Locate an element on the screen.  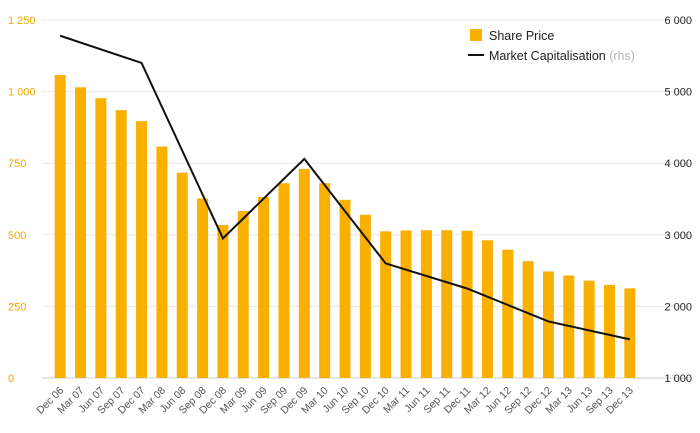
y-left-tick-label: 750 is located at coordinates (17, 164).